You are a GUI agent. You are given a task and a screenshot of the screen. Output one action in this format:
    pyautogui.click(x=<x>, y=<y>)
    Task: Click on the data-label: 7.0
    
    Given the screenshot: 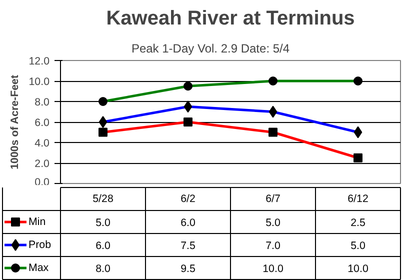 What is the action you would take?
    pyautogui.click(x=273, y=246)
    